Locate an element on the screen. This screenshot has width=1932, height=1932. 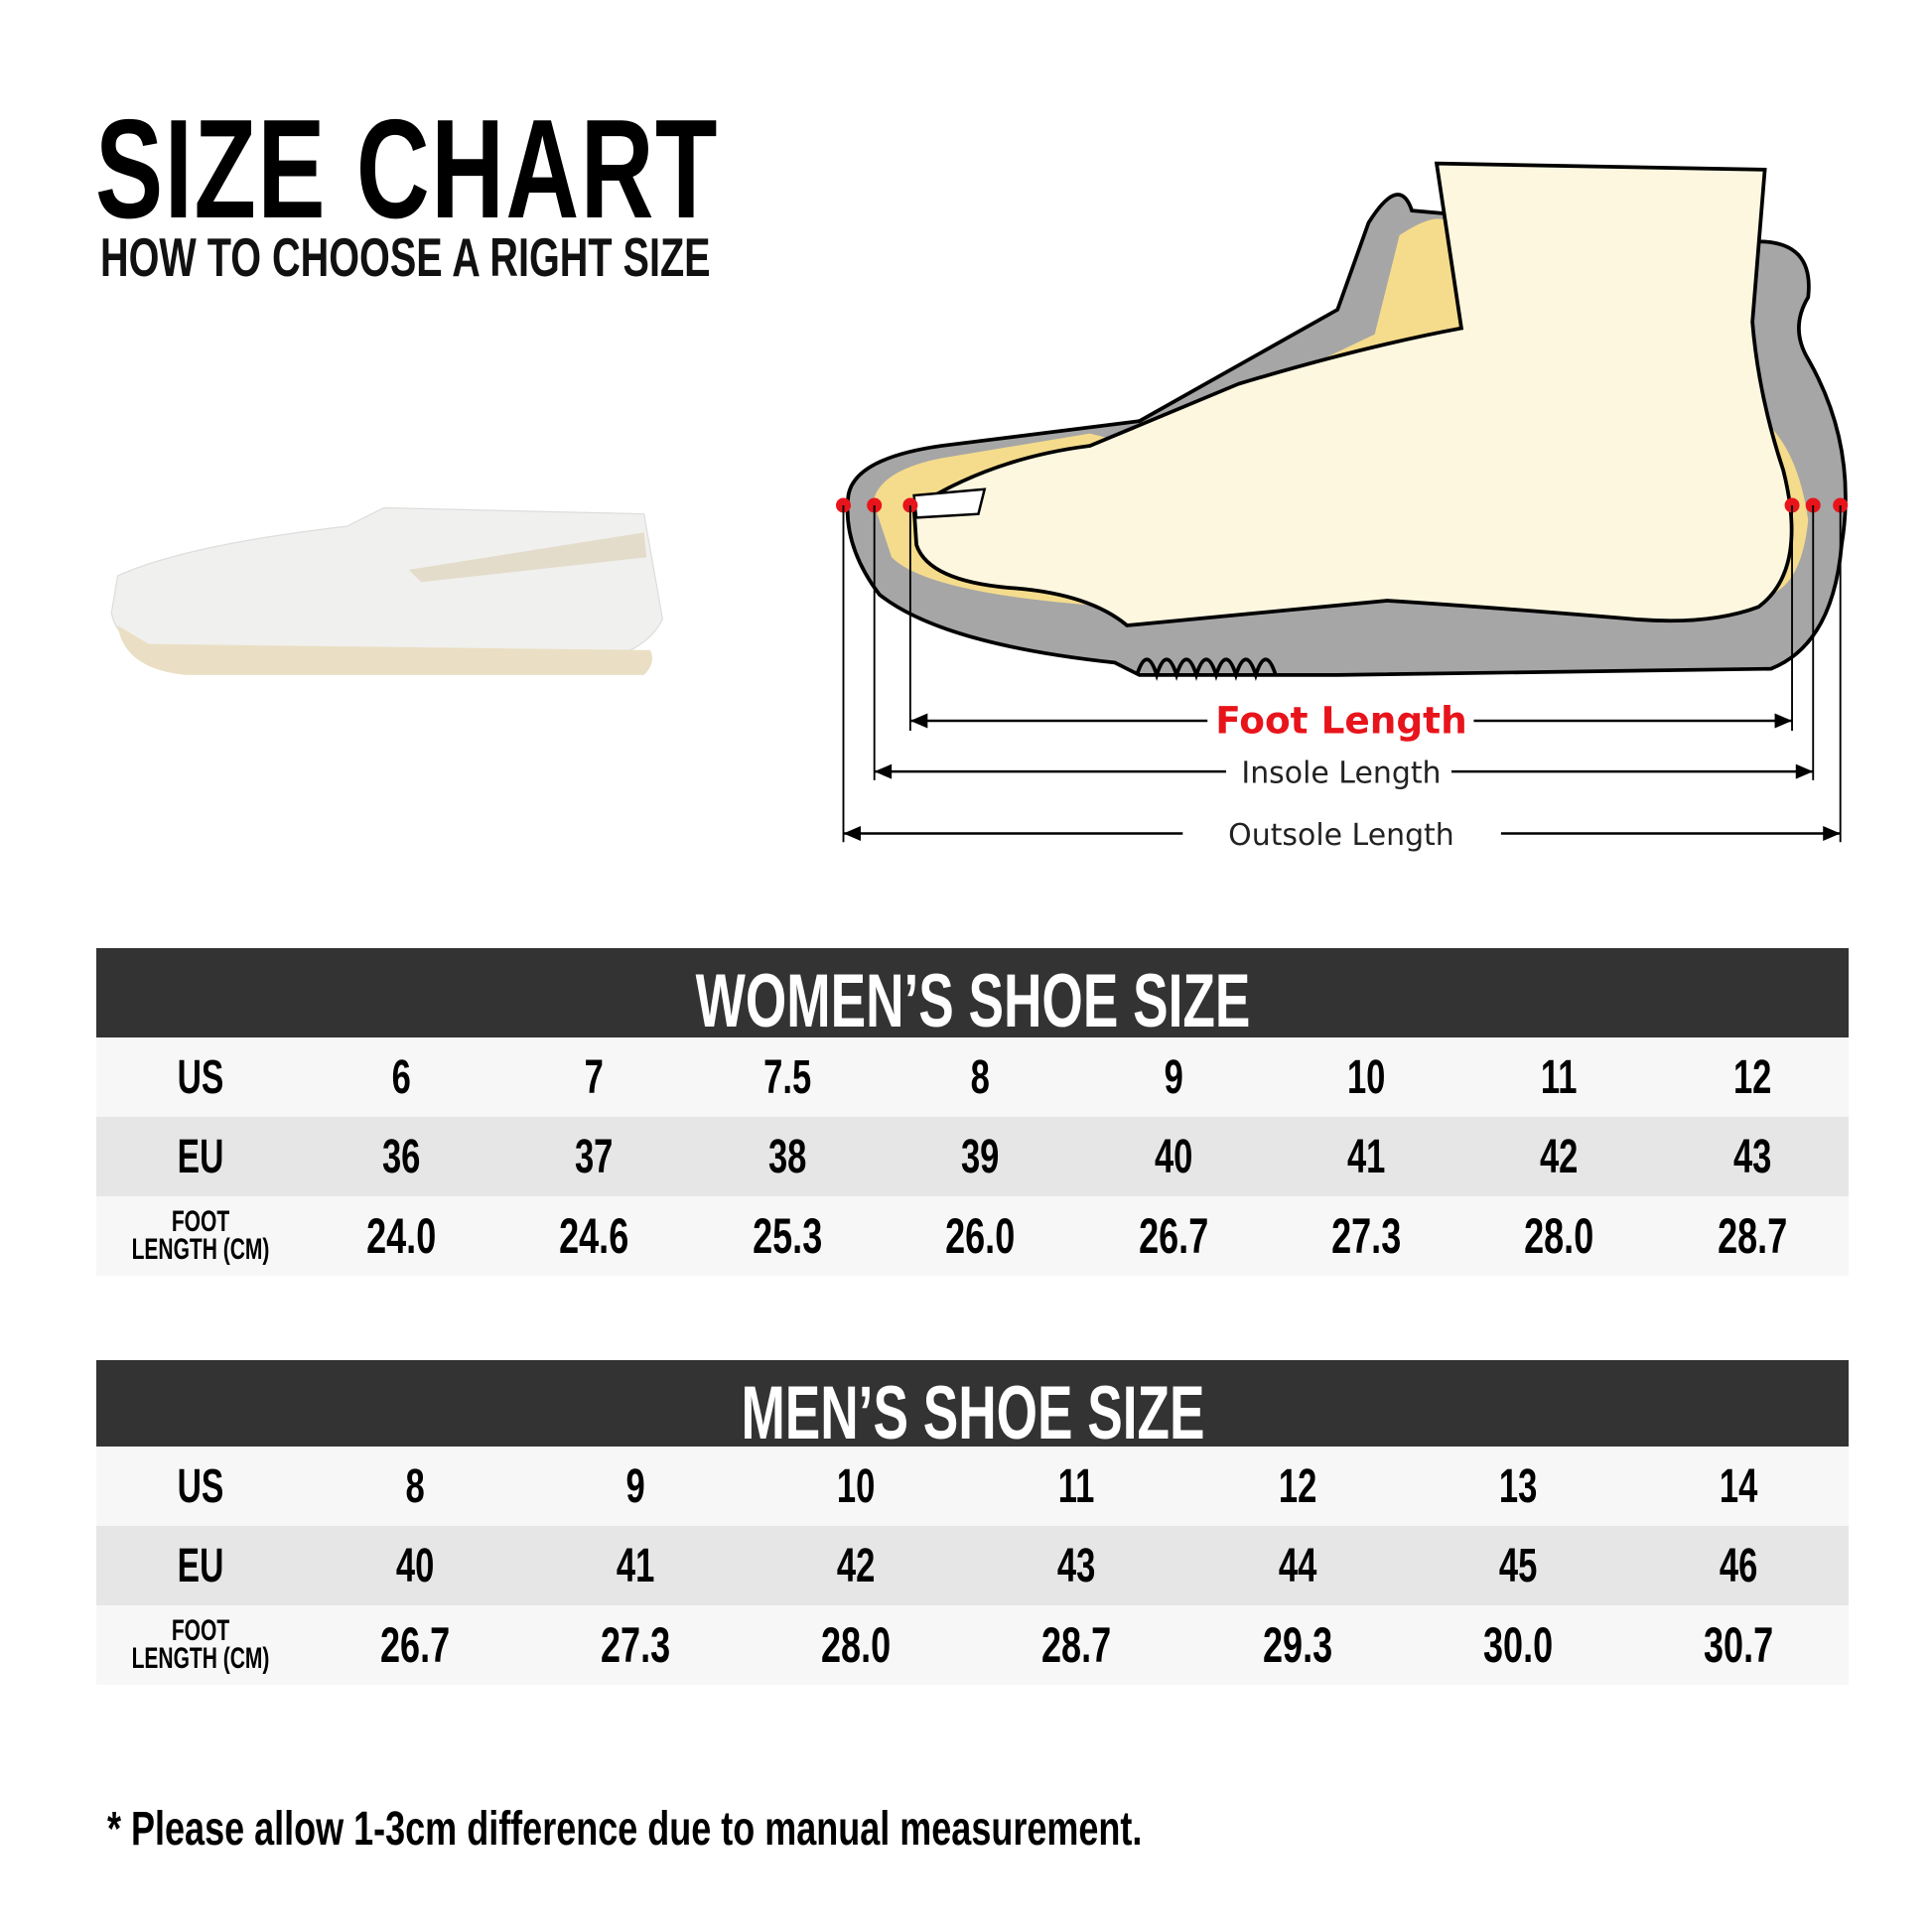
shoe-image is located at coordinates (387, 590).